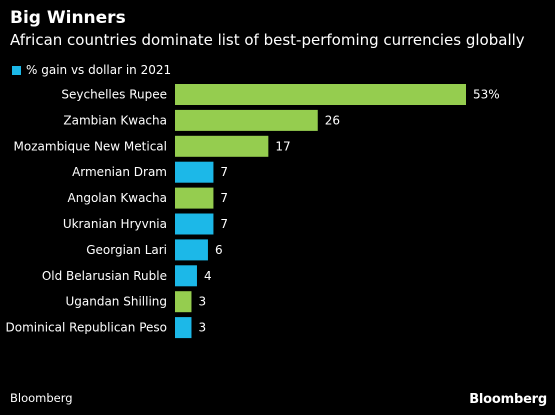 Image resolution: width=555 pixels, height=415 pixels. What do you see at coordinates (332, 120) in the screenshot?
I see `value-label: 26` at bounding box center [332, 120].